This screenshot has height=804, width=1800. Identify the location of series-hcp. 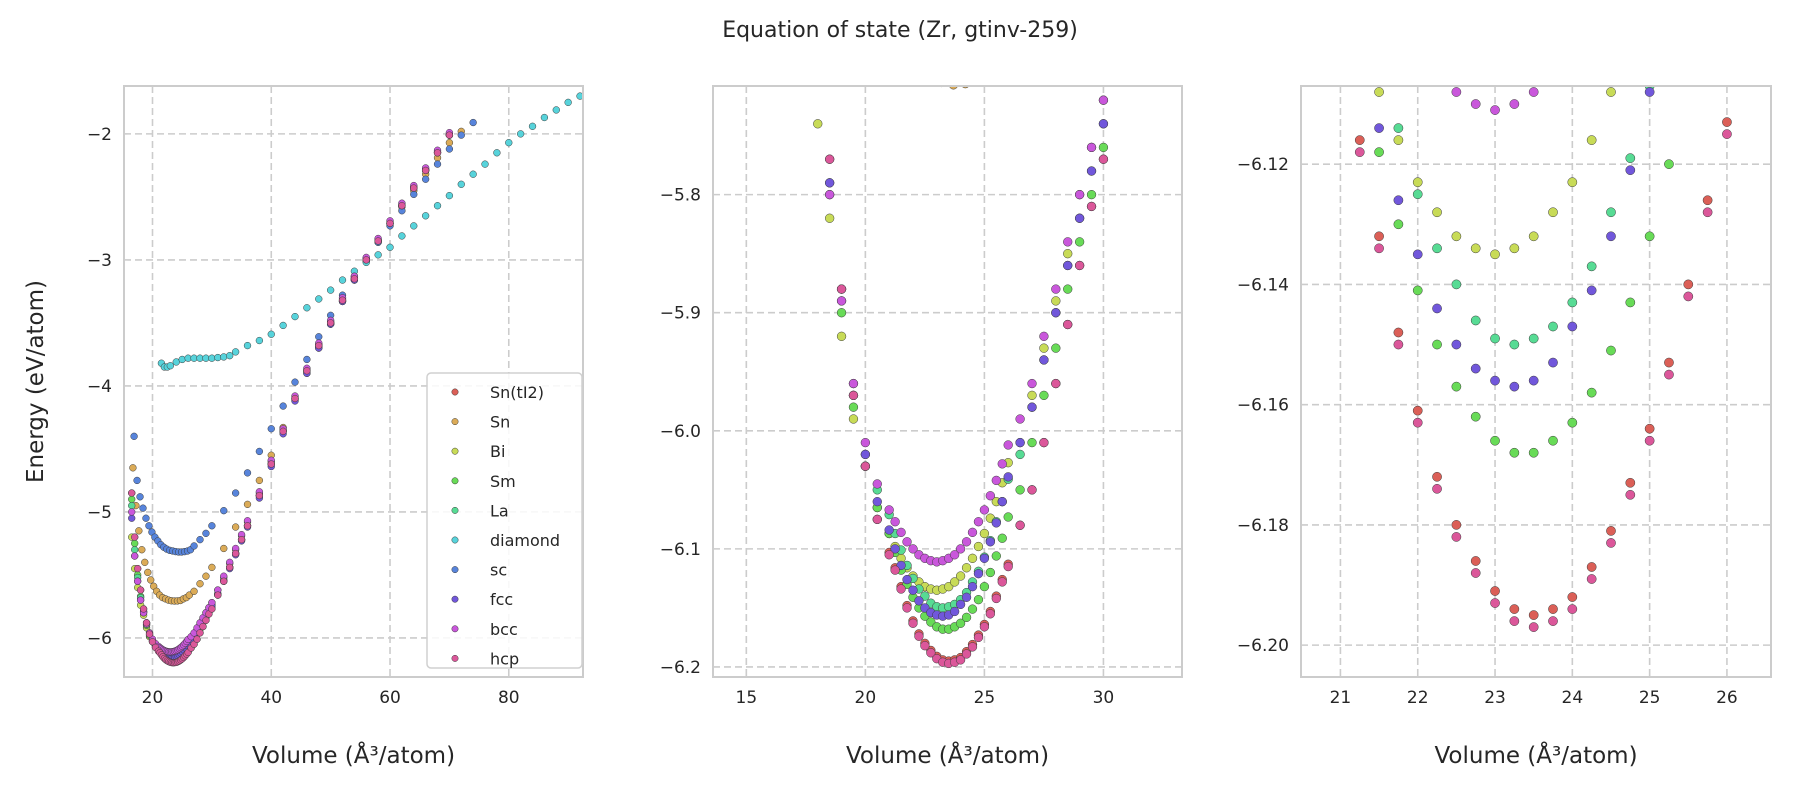
(1543, 380).